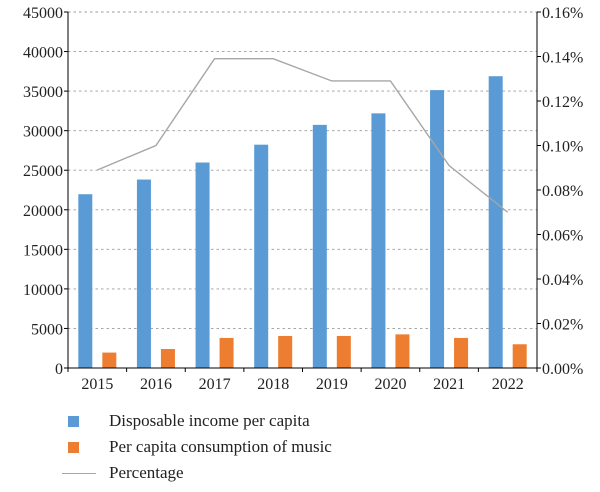 The image size is (600, 492). What do you see at coordinates (220, 446) in the screenshot?
I see `legend-label-music: Per capita consumption of music` at bounding box center [220, 446].